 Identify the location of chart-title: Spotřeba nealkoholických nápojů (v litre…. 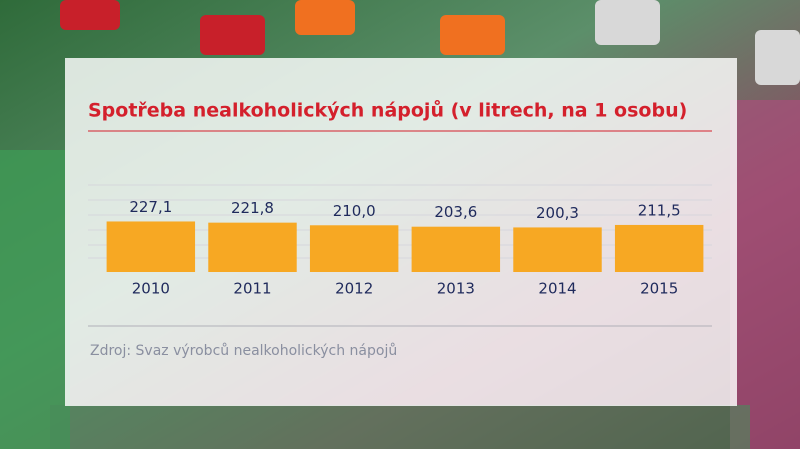
(387, 110).